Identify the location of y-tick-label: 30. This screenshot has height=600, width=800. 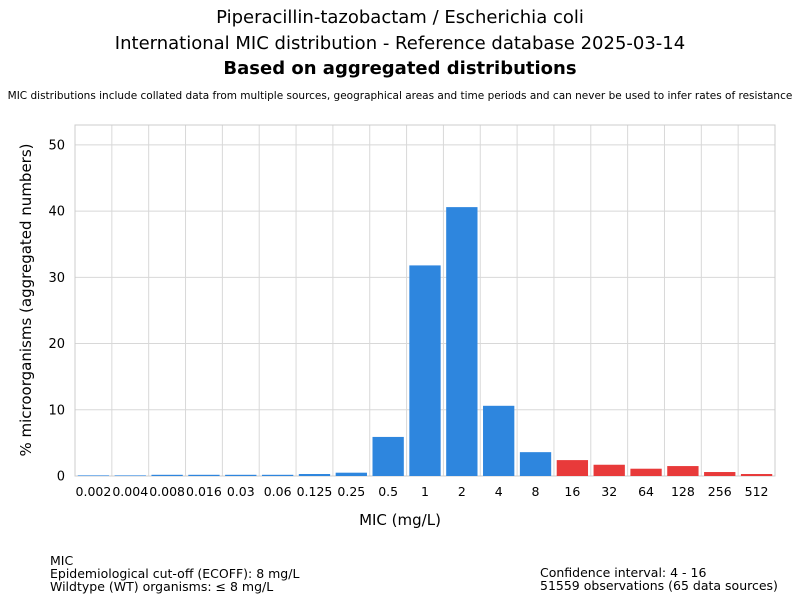
(56, 278).